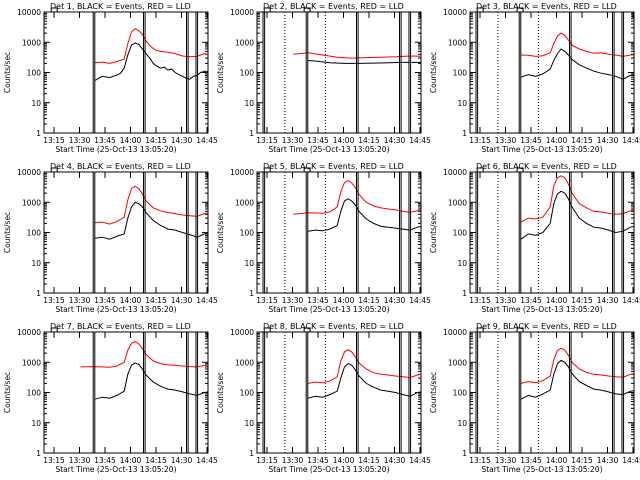  What do you see at coordinates (333, 6) in the screenshot?
I see `panel-title: Det 2, BLACK = Events, RED = LLD` at bounding box center [333, 6].